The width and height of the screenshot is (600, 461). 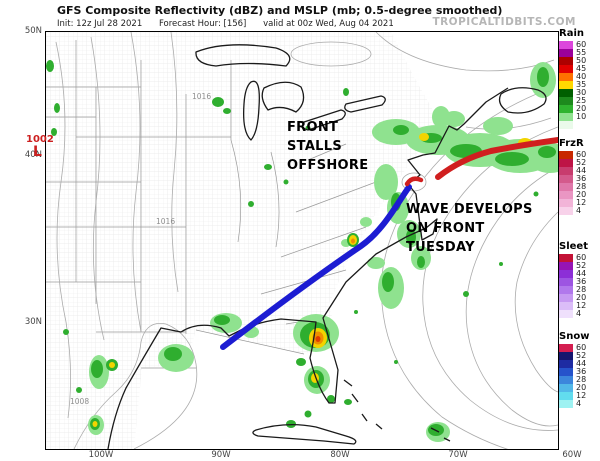 I want to click on legend-entry: 40, so click(x=579, y=77).